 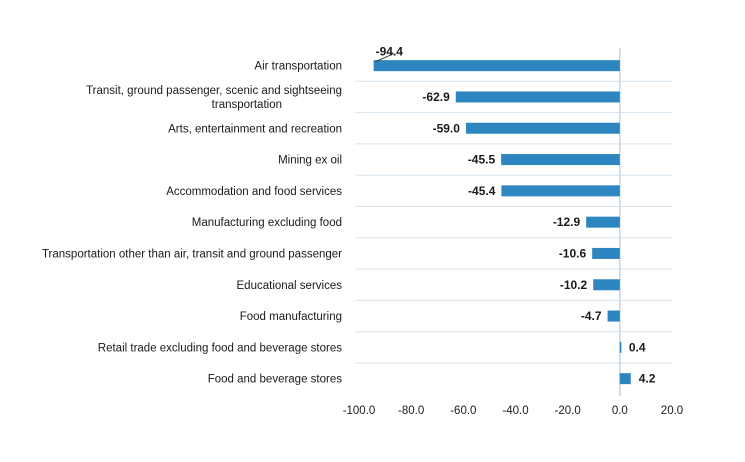 I want to click on value-label-leader, so click(x=384, y=58).